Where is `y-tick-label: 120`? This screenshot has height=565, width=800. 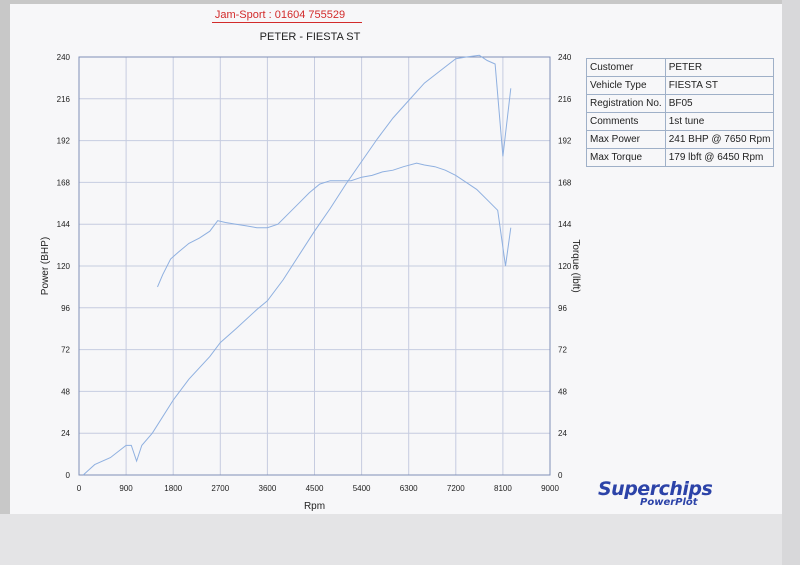 y-tick-label: 120 is located at coordinates (64, 266).